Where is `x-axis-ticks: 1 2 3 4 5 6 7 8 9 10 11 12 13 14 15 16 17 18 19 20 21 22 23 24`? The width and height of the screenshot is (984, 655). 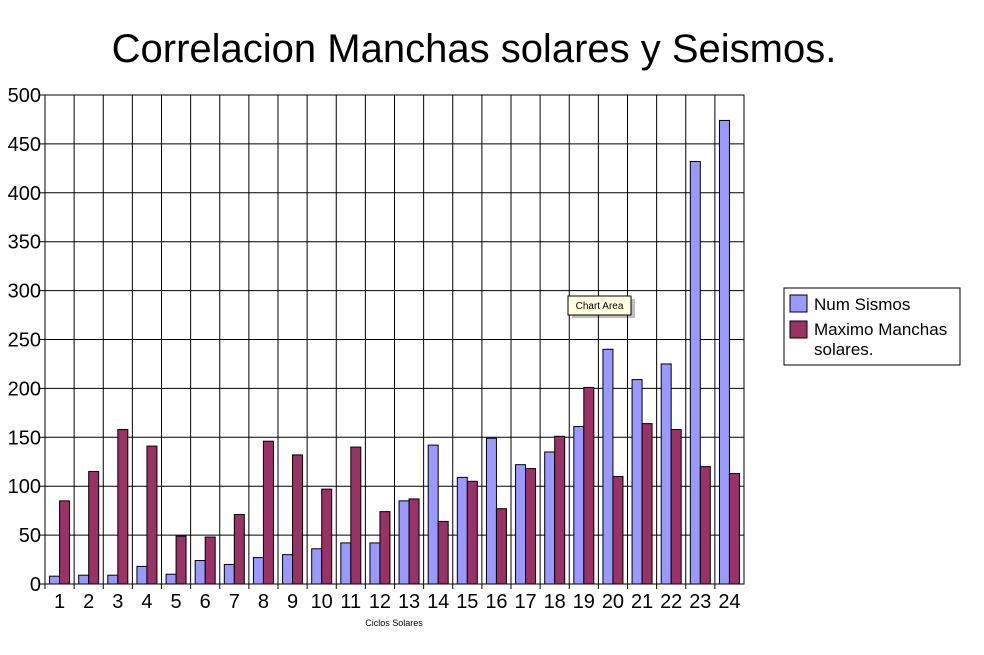
x-axis-ticks: 1 2 3 4 5 6 7 8 9 10 11 12 13 14 15 16 17 18 19 20 21 22 23 24 is located at coordinates (392, 598).